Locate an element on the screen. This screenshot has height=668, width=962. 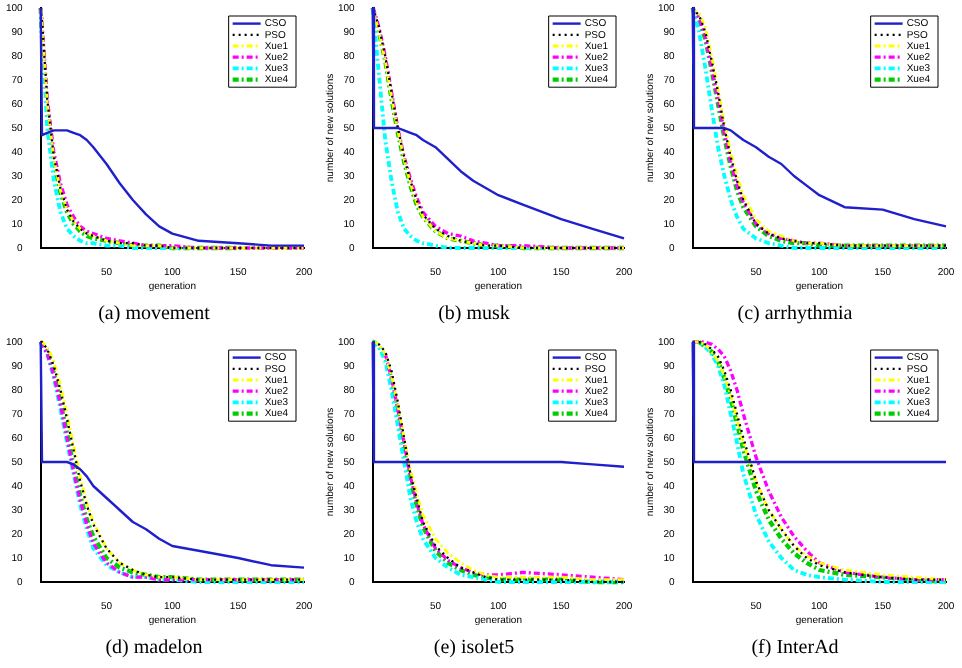
text: (c) arrhythmia is located at coordinates (795, 314).